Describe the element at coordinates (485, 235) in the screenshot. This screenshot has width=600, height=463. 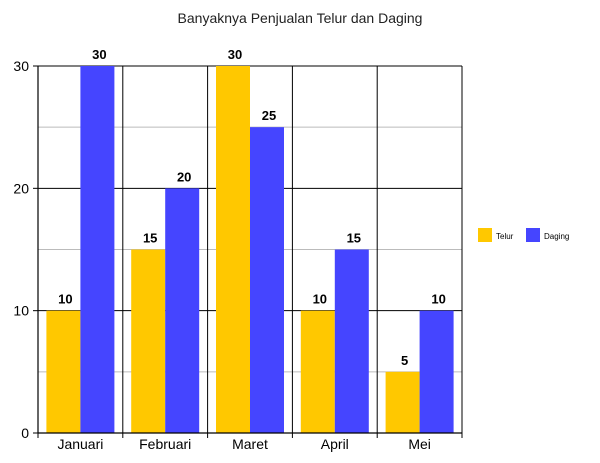
I see `legend-swatch-telur` at that location.